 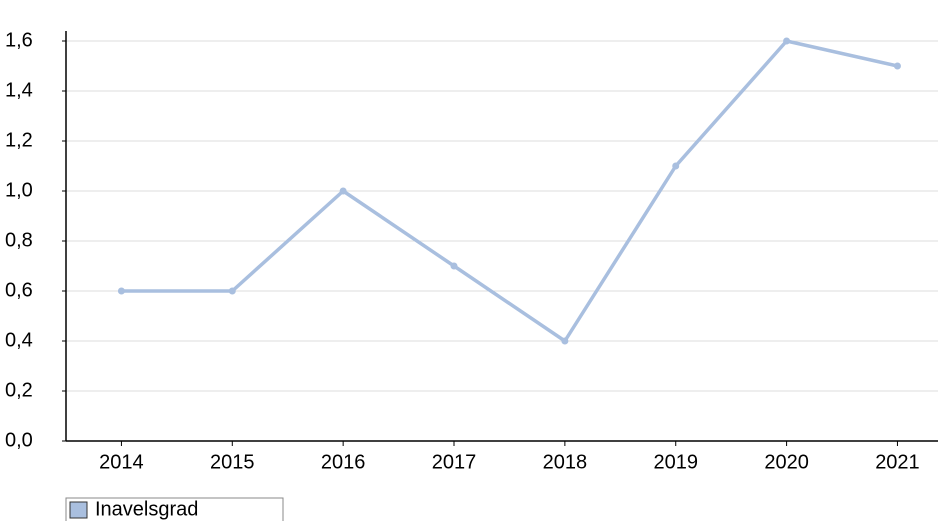 What do you see at coordinates (19, 40) in the screenshot?
I see `y-tick-label: 1,6` at bounding box center [19, 40].